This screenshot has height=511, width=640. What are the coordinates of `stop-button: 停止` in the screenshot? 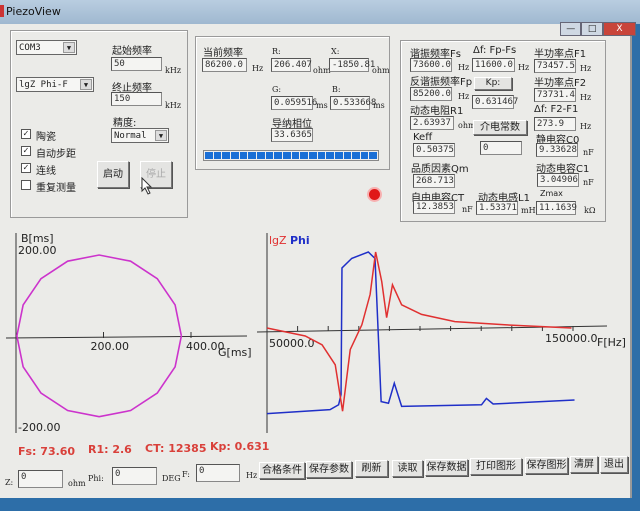 It's located at (156, 174).